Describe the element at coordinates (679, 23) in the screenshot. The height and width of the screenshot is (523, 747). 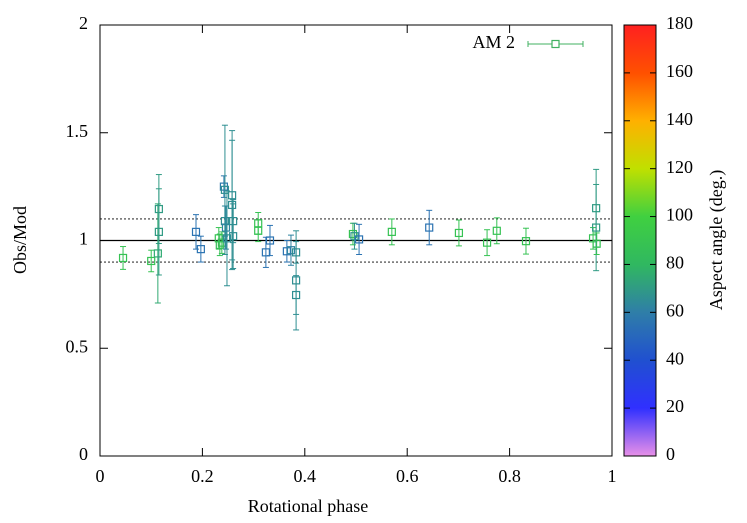
I see `colorbar-tick-label: 180` at that location.